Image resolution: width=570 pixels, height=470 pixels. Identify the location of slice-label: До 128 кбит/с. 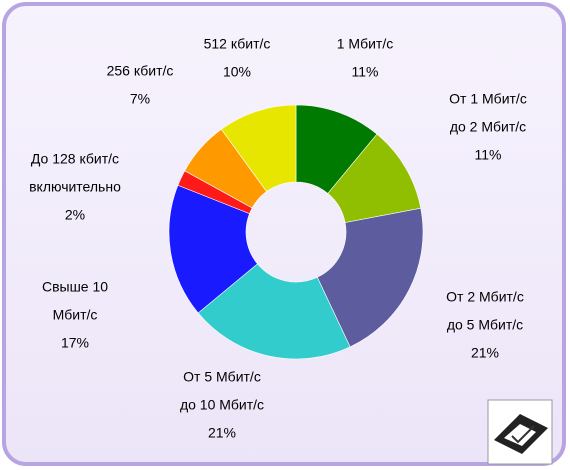
(75, 159).